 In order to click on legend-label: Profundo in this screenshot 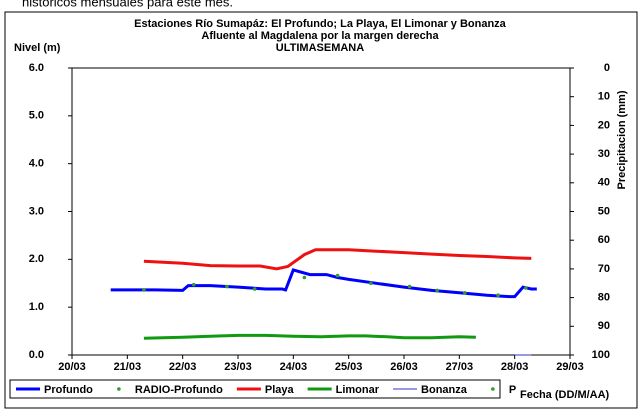, I will do `click(68, 390)`.